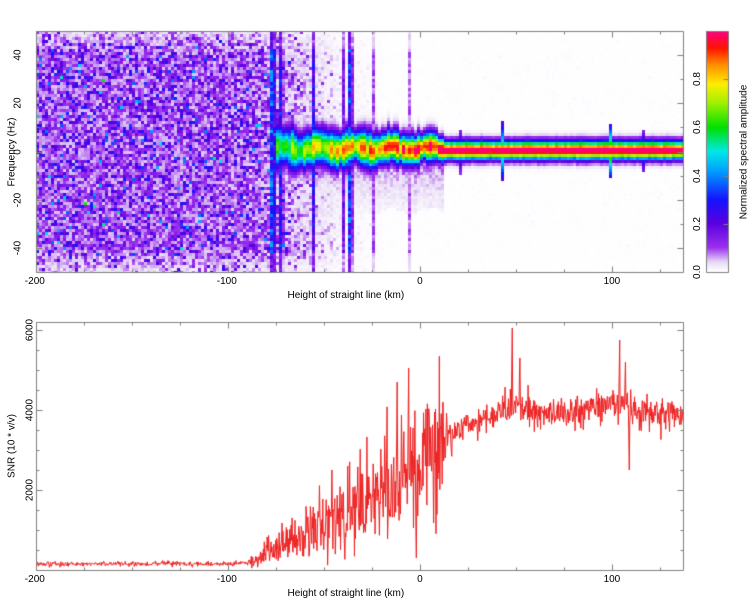 Image resolution: width=750 pixels, height=600 pixels. What do you see at coordinates (18, 199) in the screenshot?
I see `spectrogram-ytick-1: -20` at bounding box center [18, 199].